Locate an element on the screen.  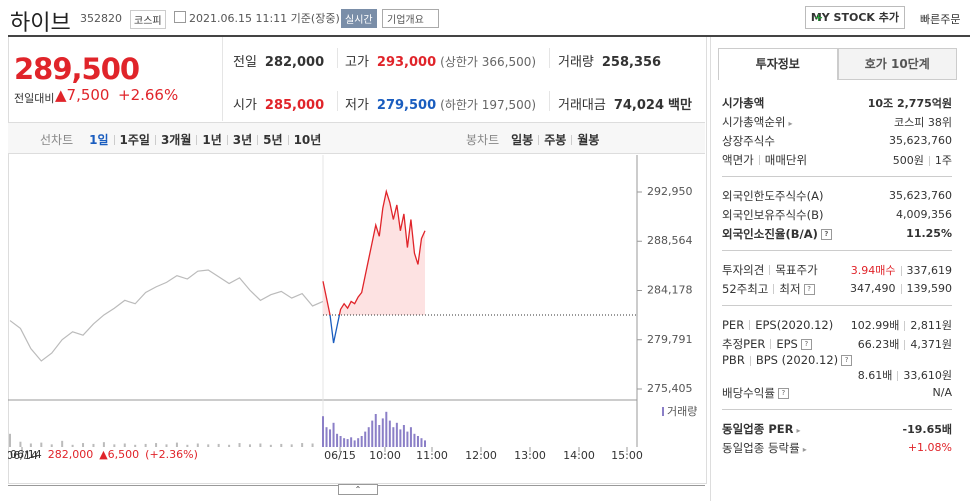
x-tick-label: 06/15 is located at coordinates (340, 455).